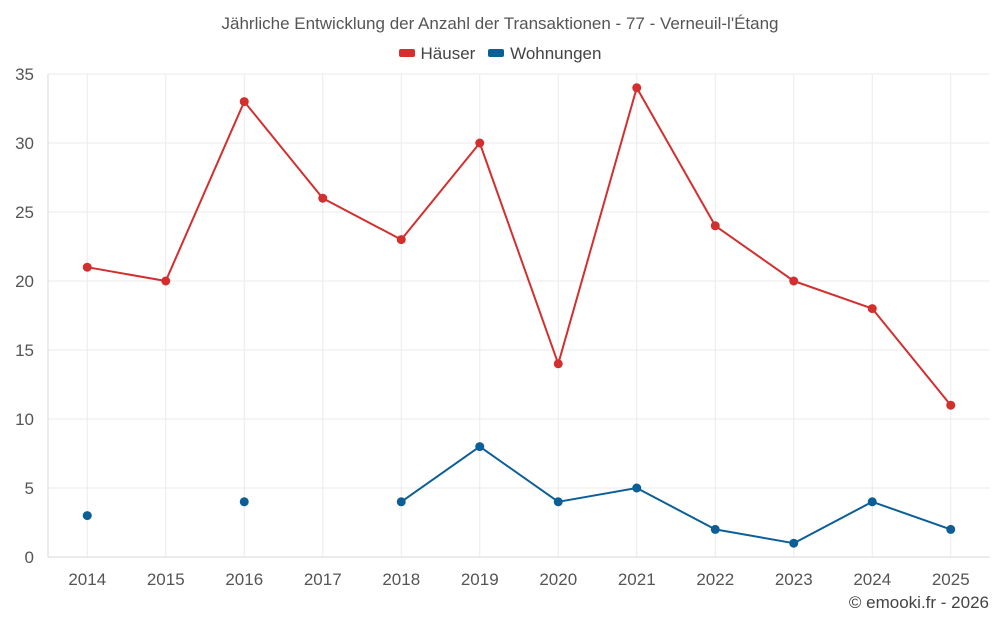 The height and width of the screenshot is (625, 1000). What do you see at coordinates (406, 52) in the screenshot?
I see `legend-swatch-haeuser` at bounding box center [406, 52].